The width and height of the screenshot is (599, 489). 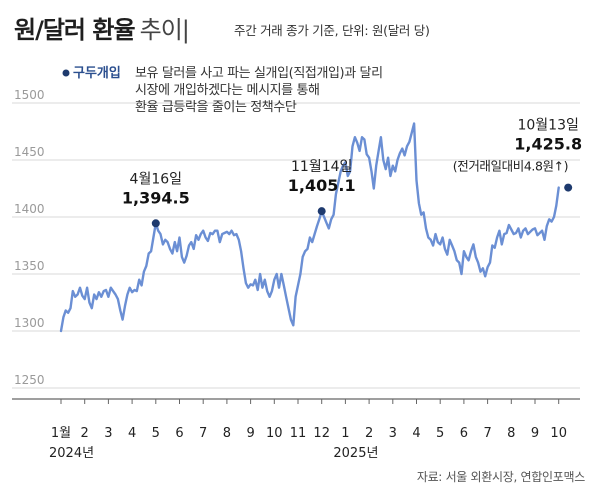 I want to click on event-note-line: 시장에 개입하겠다는 메시지를 통해, so click(x=227, y=90).